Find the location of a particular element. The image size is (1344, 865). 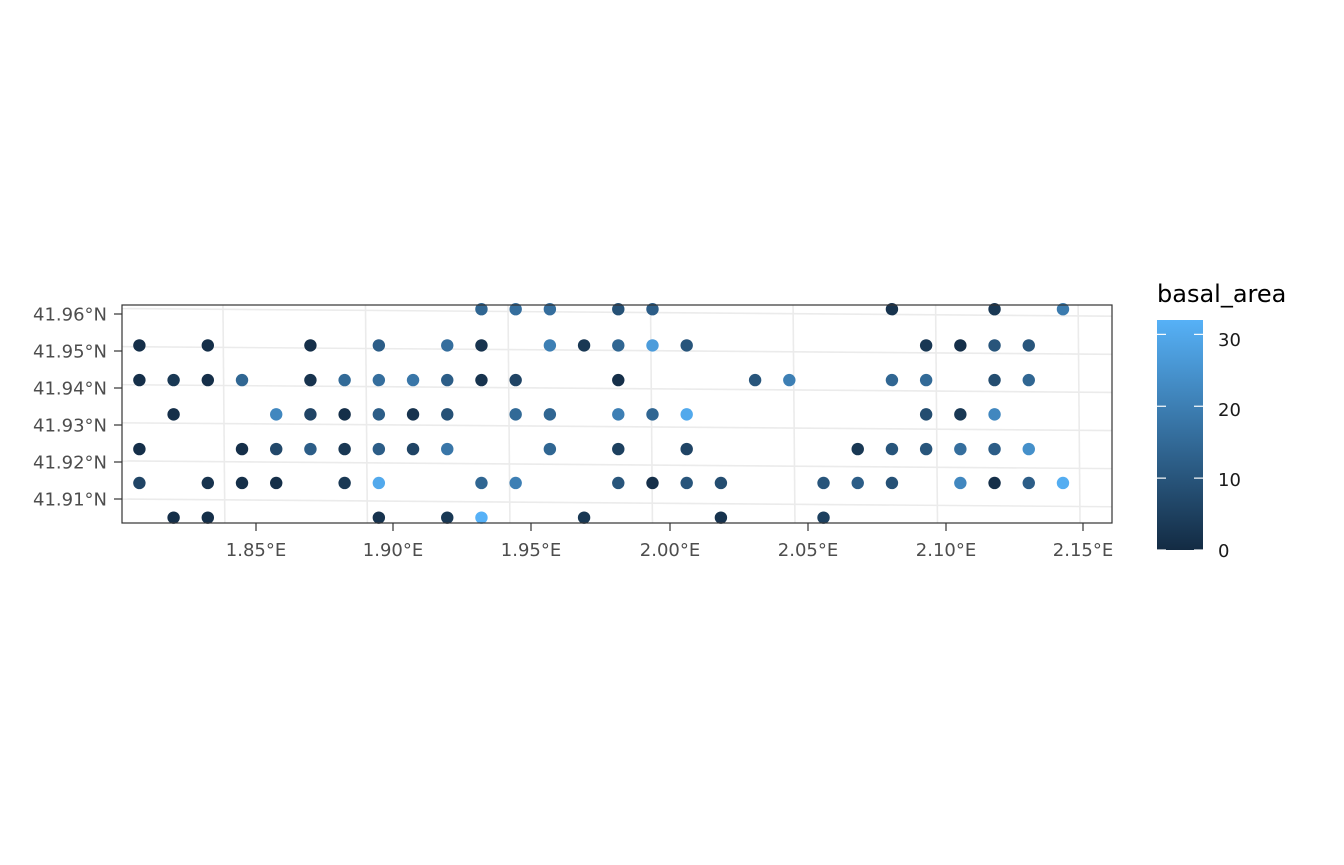

legend-label: 10 is located at coordinates (1229, 480).